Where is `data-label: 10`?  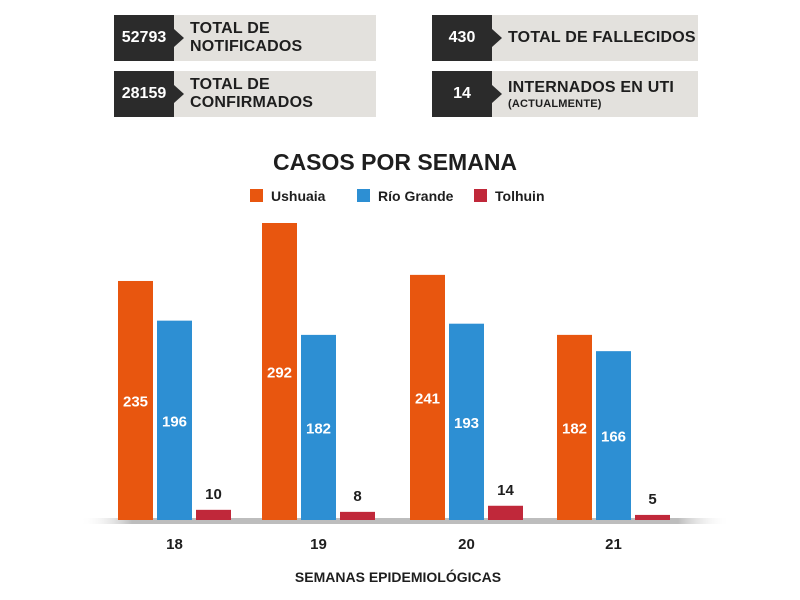
data-label: 10 is located at coordinates (213, 494).